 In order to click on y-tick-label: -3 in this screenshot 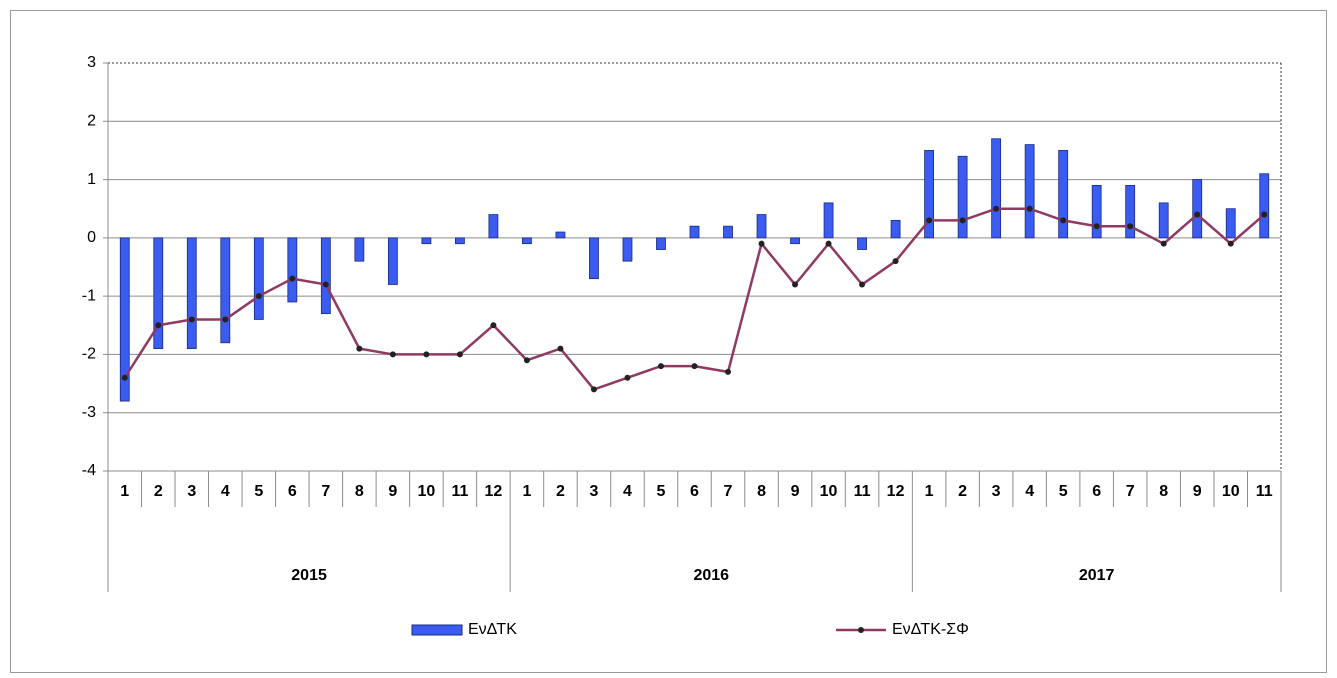, I will do `click(89, 412)`.